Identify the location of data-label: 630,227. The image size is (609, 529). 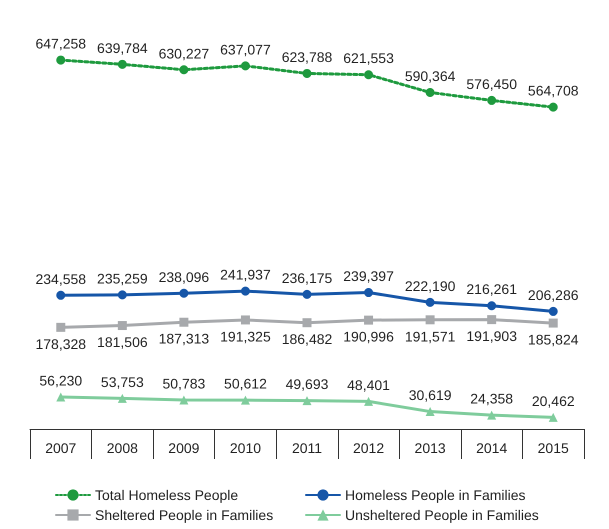
(184, 53).